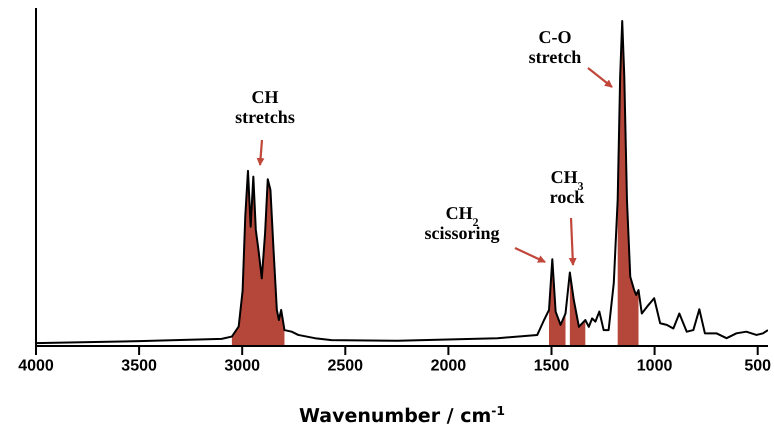  Describe the element at coordinates (402, 415) in the screenshot. I see `x-axis-title: Wavenumber / cm$^{-1}$` at that location.